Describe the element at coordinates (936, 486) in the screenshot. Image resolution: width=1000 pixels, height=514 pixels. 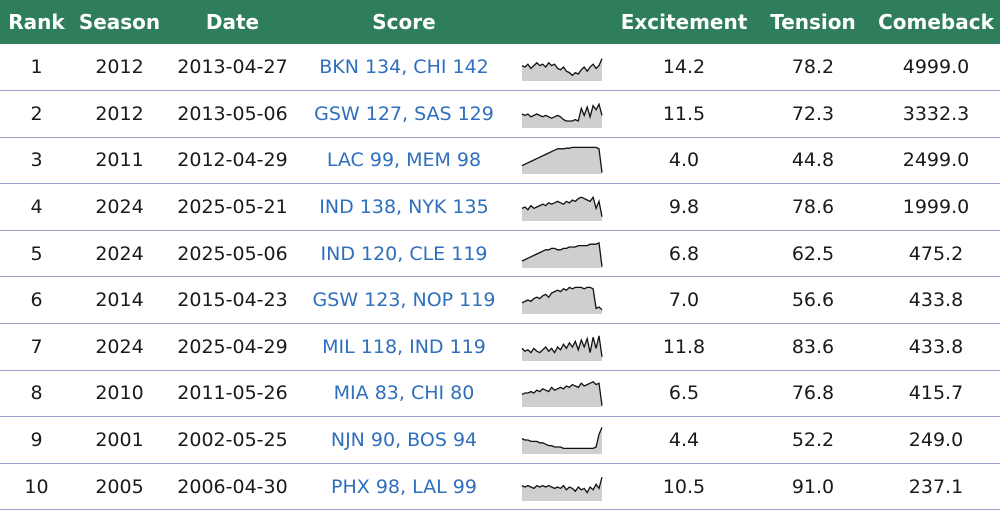
I see `comeback-cell: 237.1` at that location.